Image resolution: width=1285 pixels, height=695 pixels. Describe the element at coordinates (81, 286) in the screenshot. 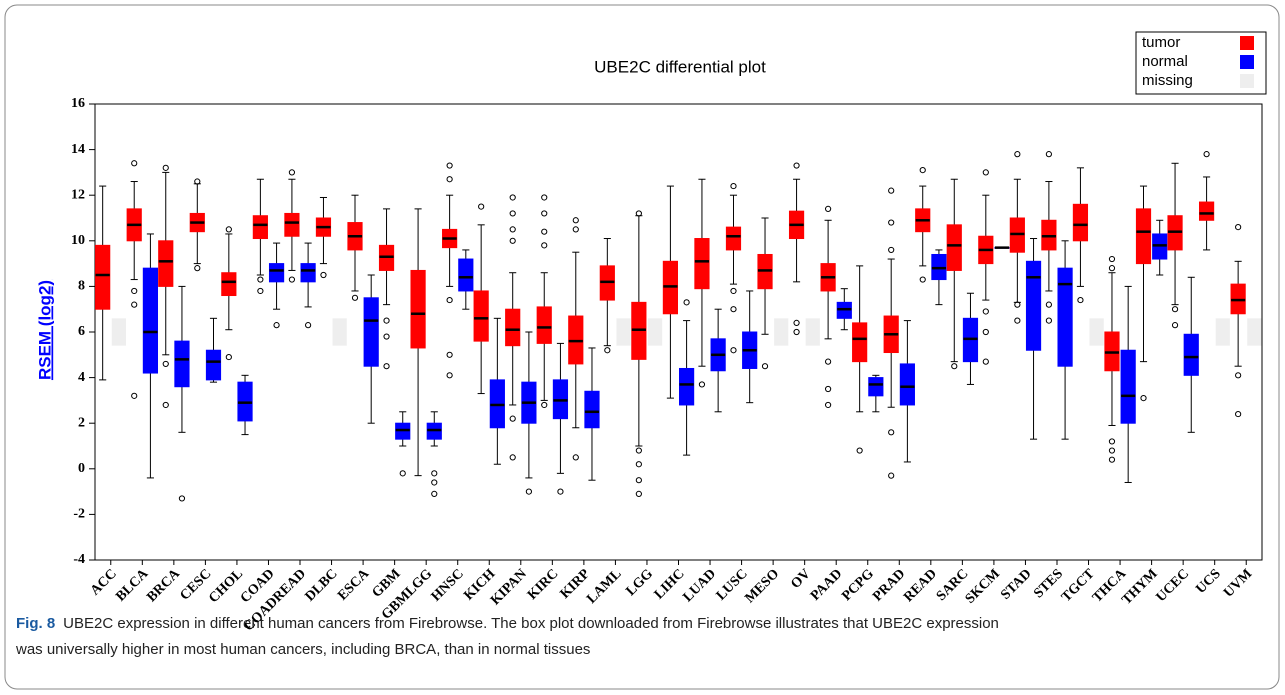

I see `y-tick-label: 8` at that location.